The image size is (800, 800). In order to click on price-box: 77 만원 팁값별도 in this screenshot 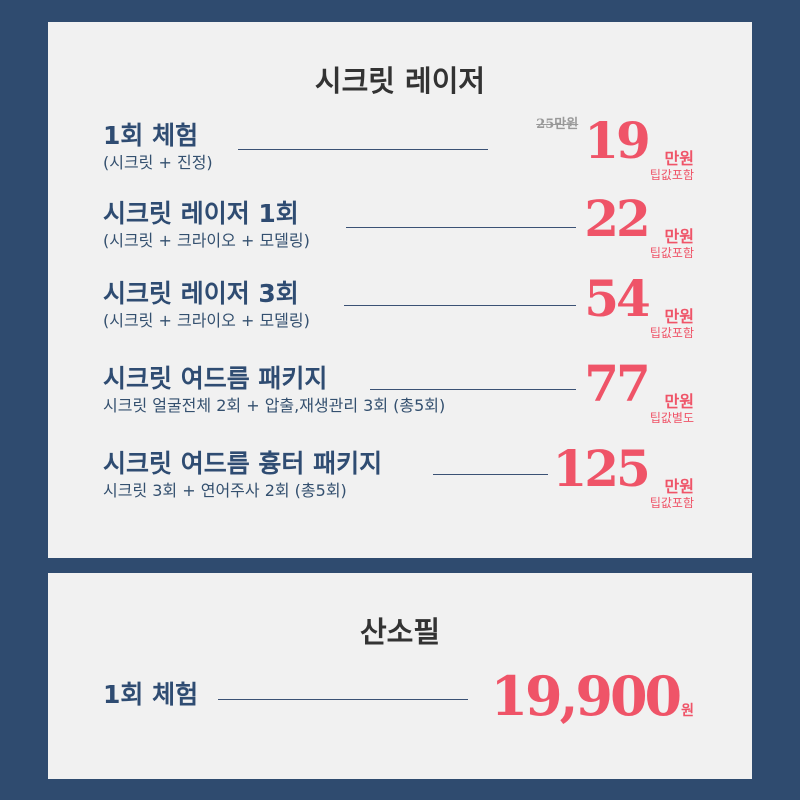, I will do `click(639, 389)`.